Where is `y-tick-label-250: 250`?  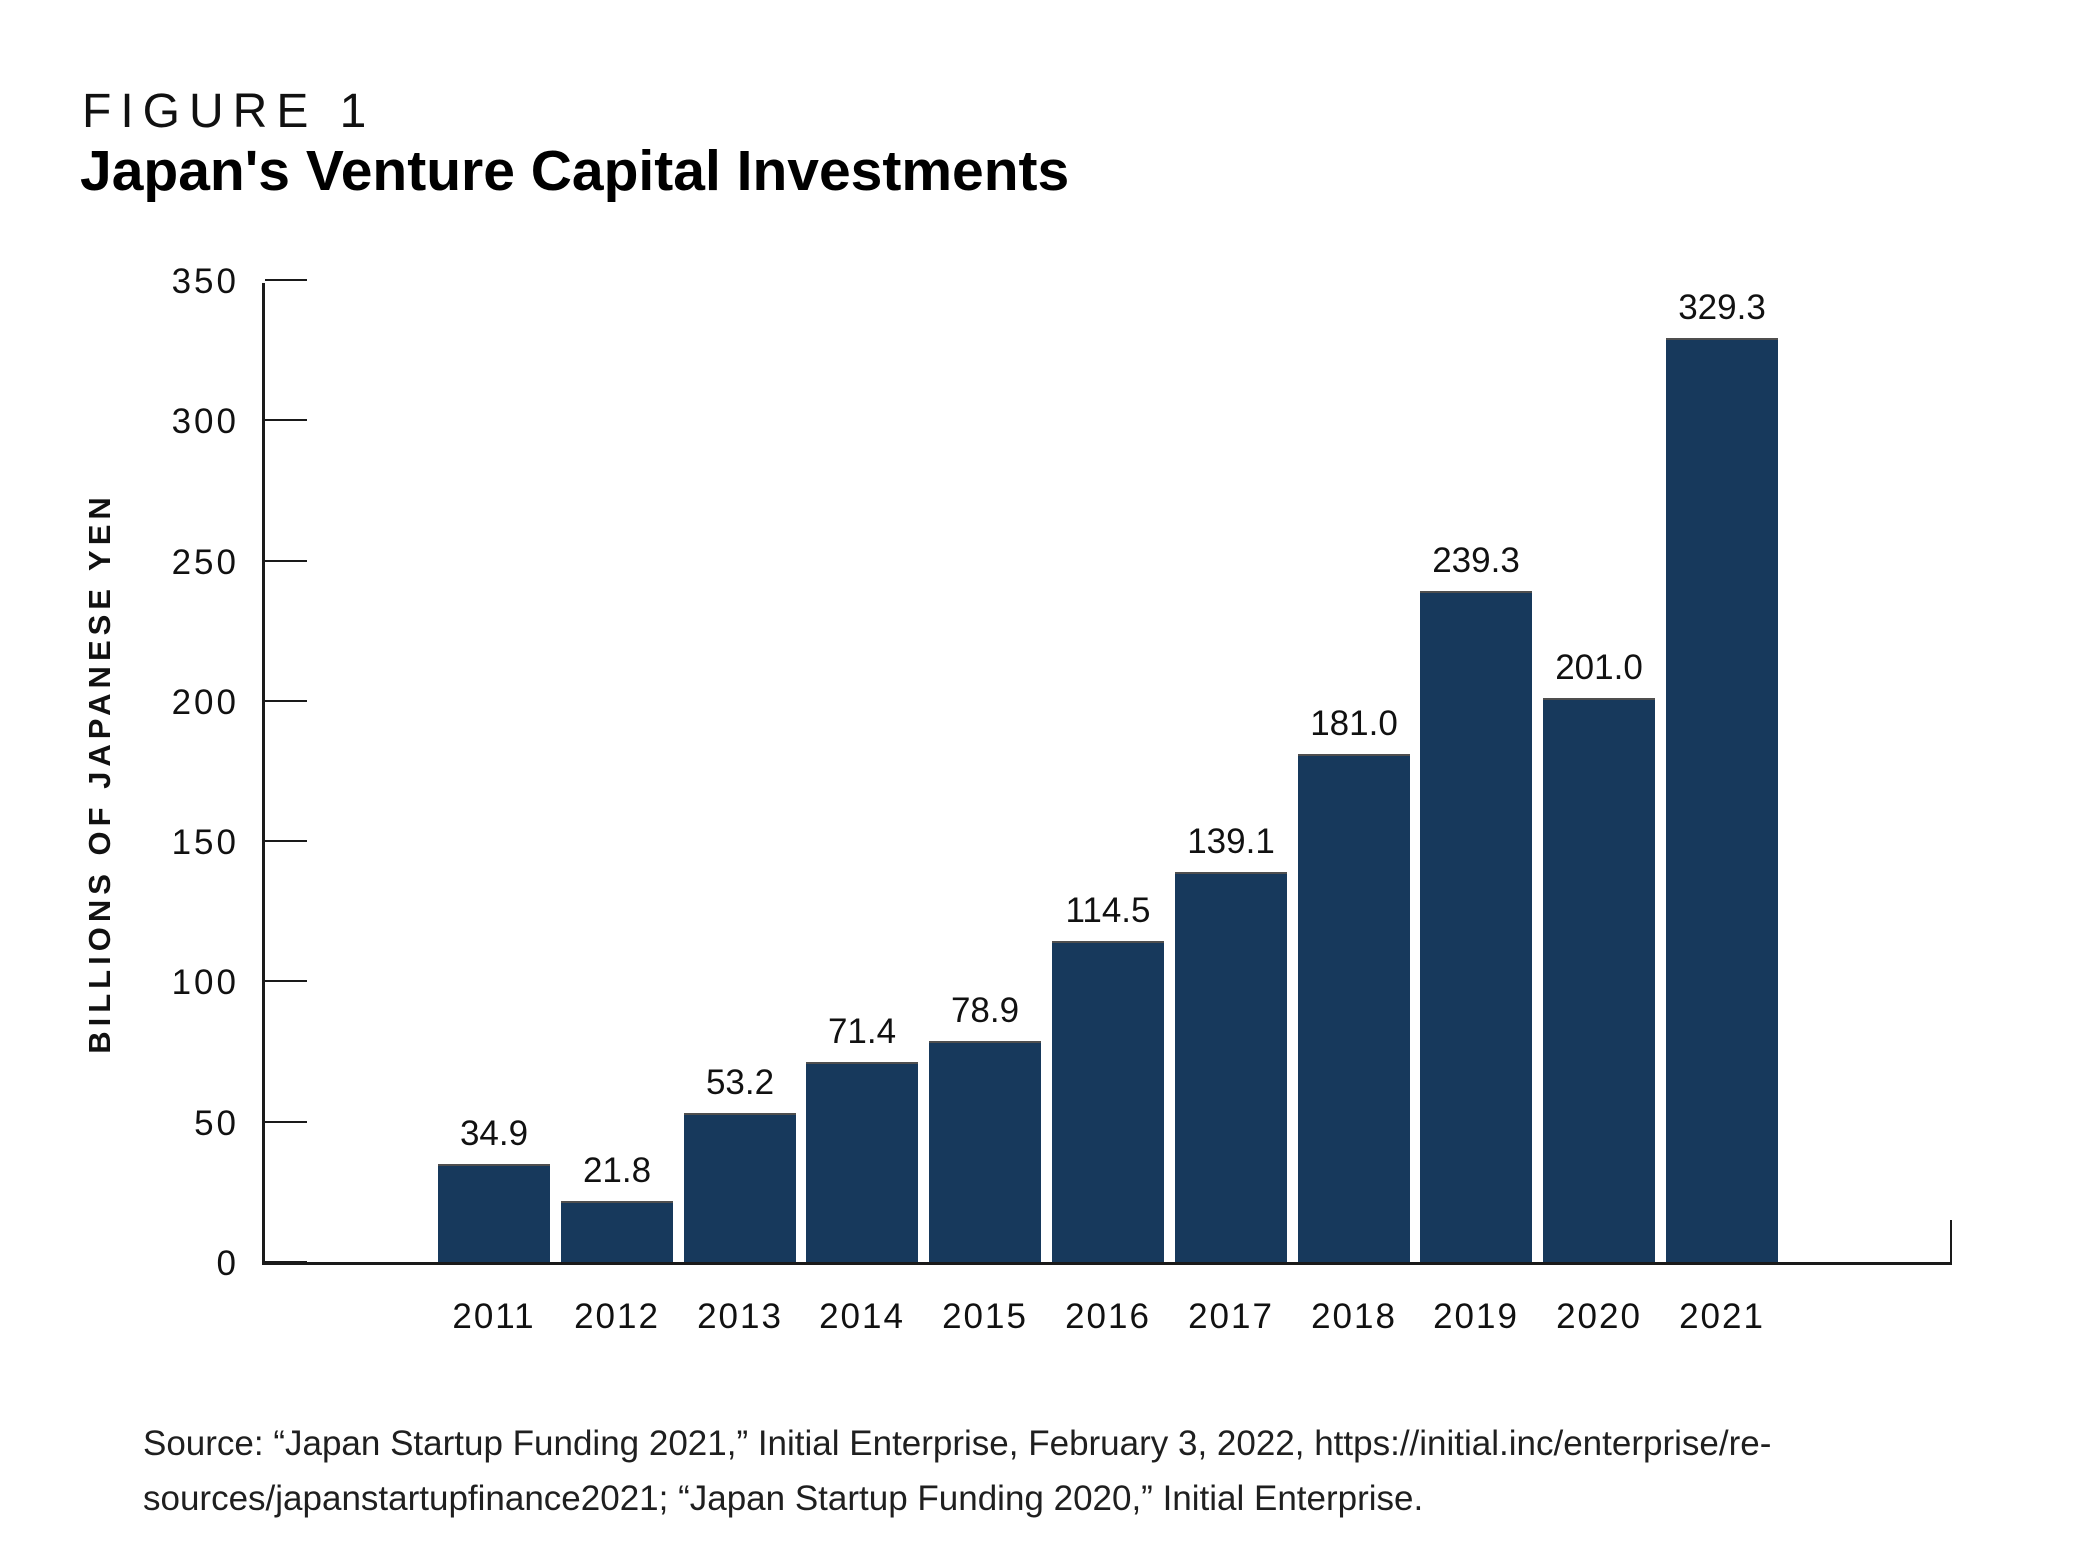
y-tick-label-250: 250 is located at coordinates (205, 562).